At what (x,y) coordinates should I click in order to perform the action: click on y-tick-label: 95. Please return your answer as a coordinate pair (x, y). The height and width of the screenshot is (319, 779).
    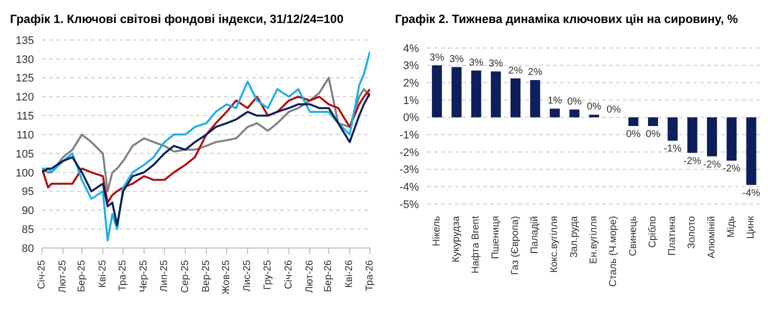
    Looking at the image, I should click on (28, 192).